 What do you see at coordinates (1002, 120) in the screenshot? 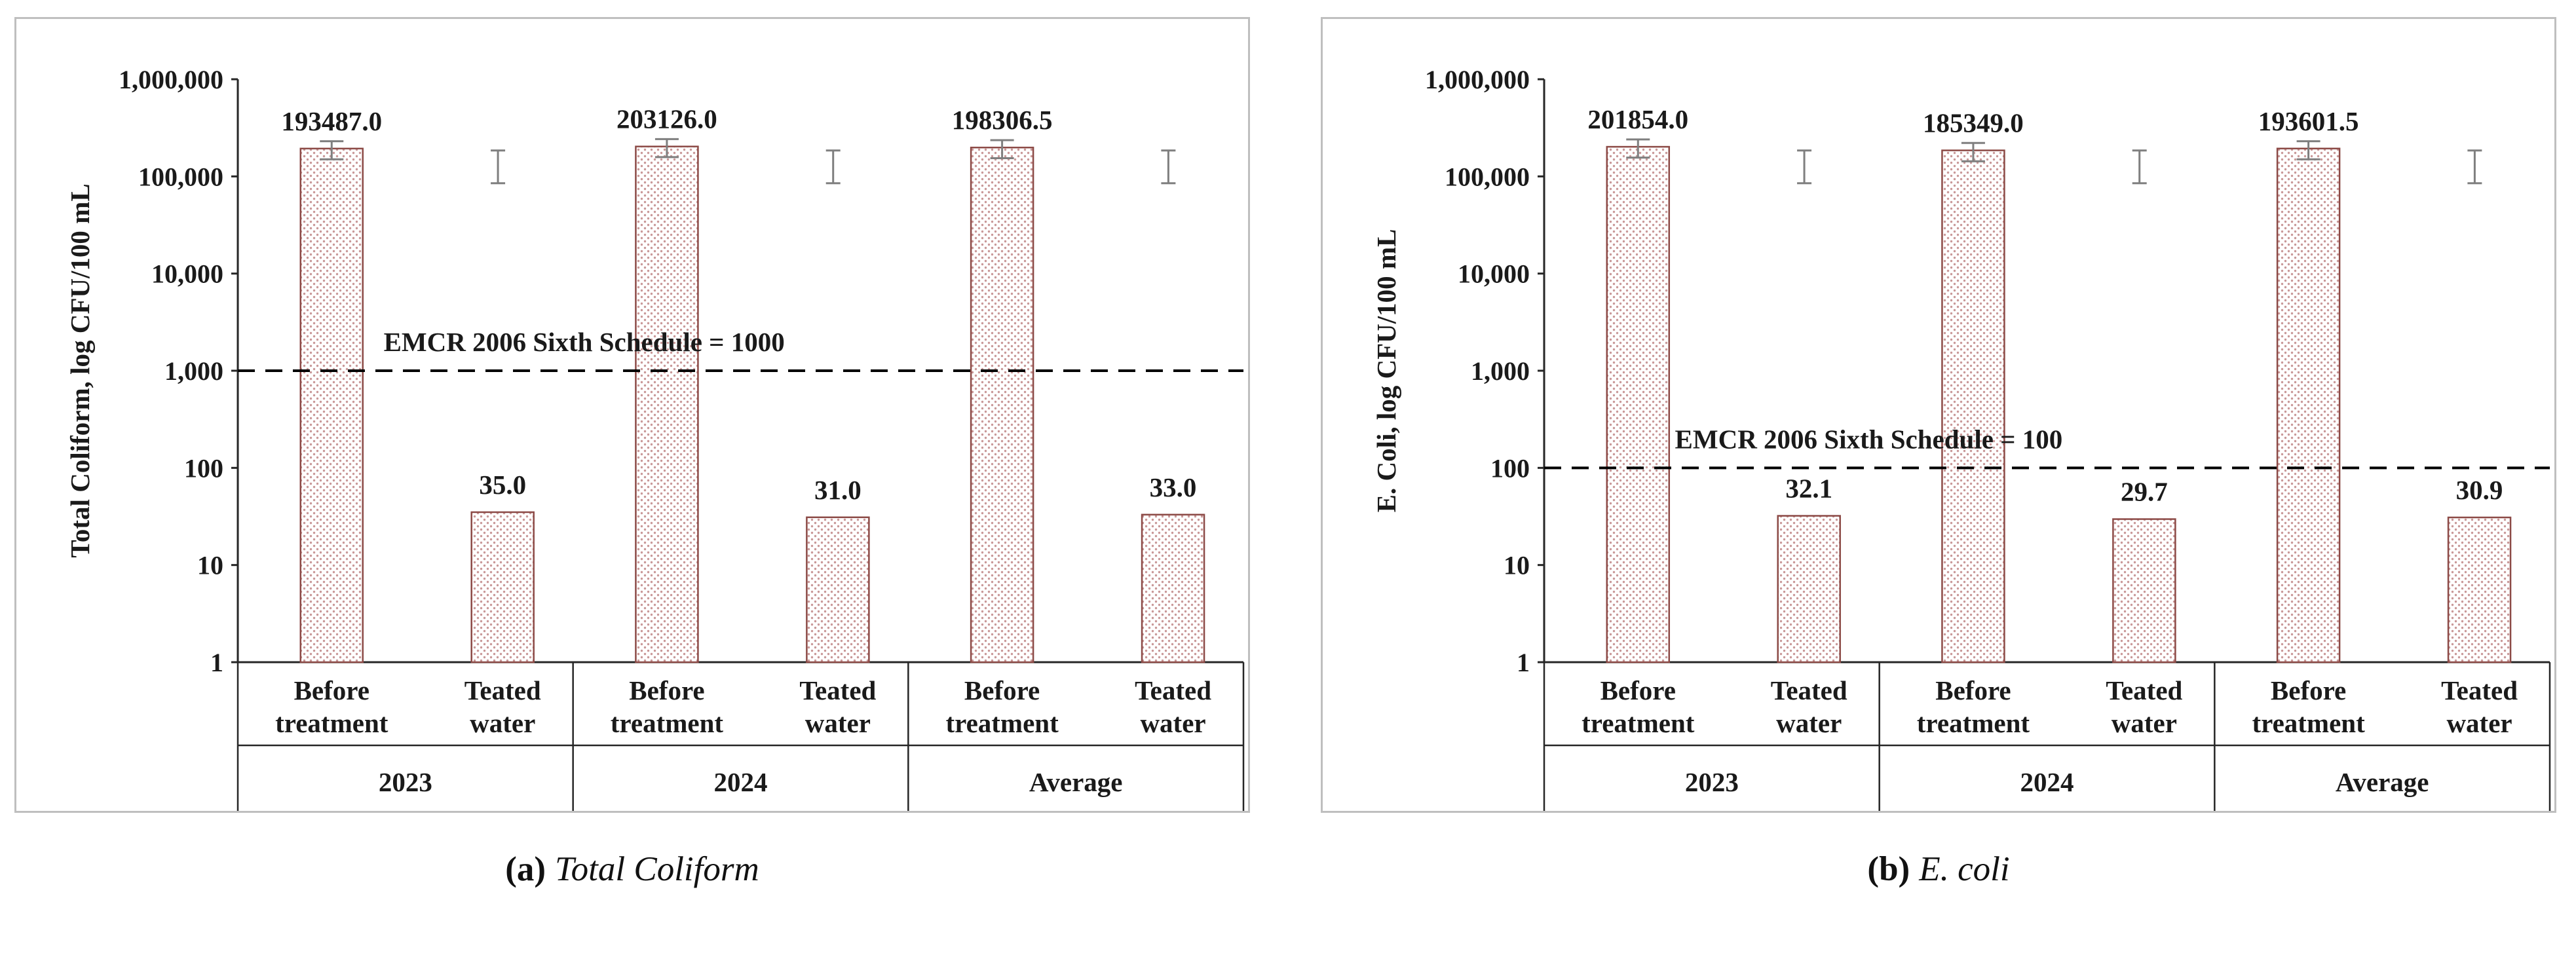
I see `bar-value-label: 198306.5` at bounding box center [1002, 120].